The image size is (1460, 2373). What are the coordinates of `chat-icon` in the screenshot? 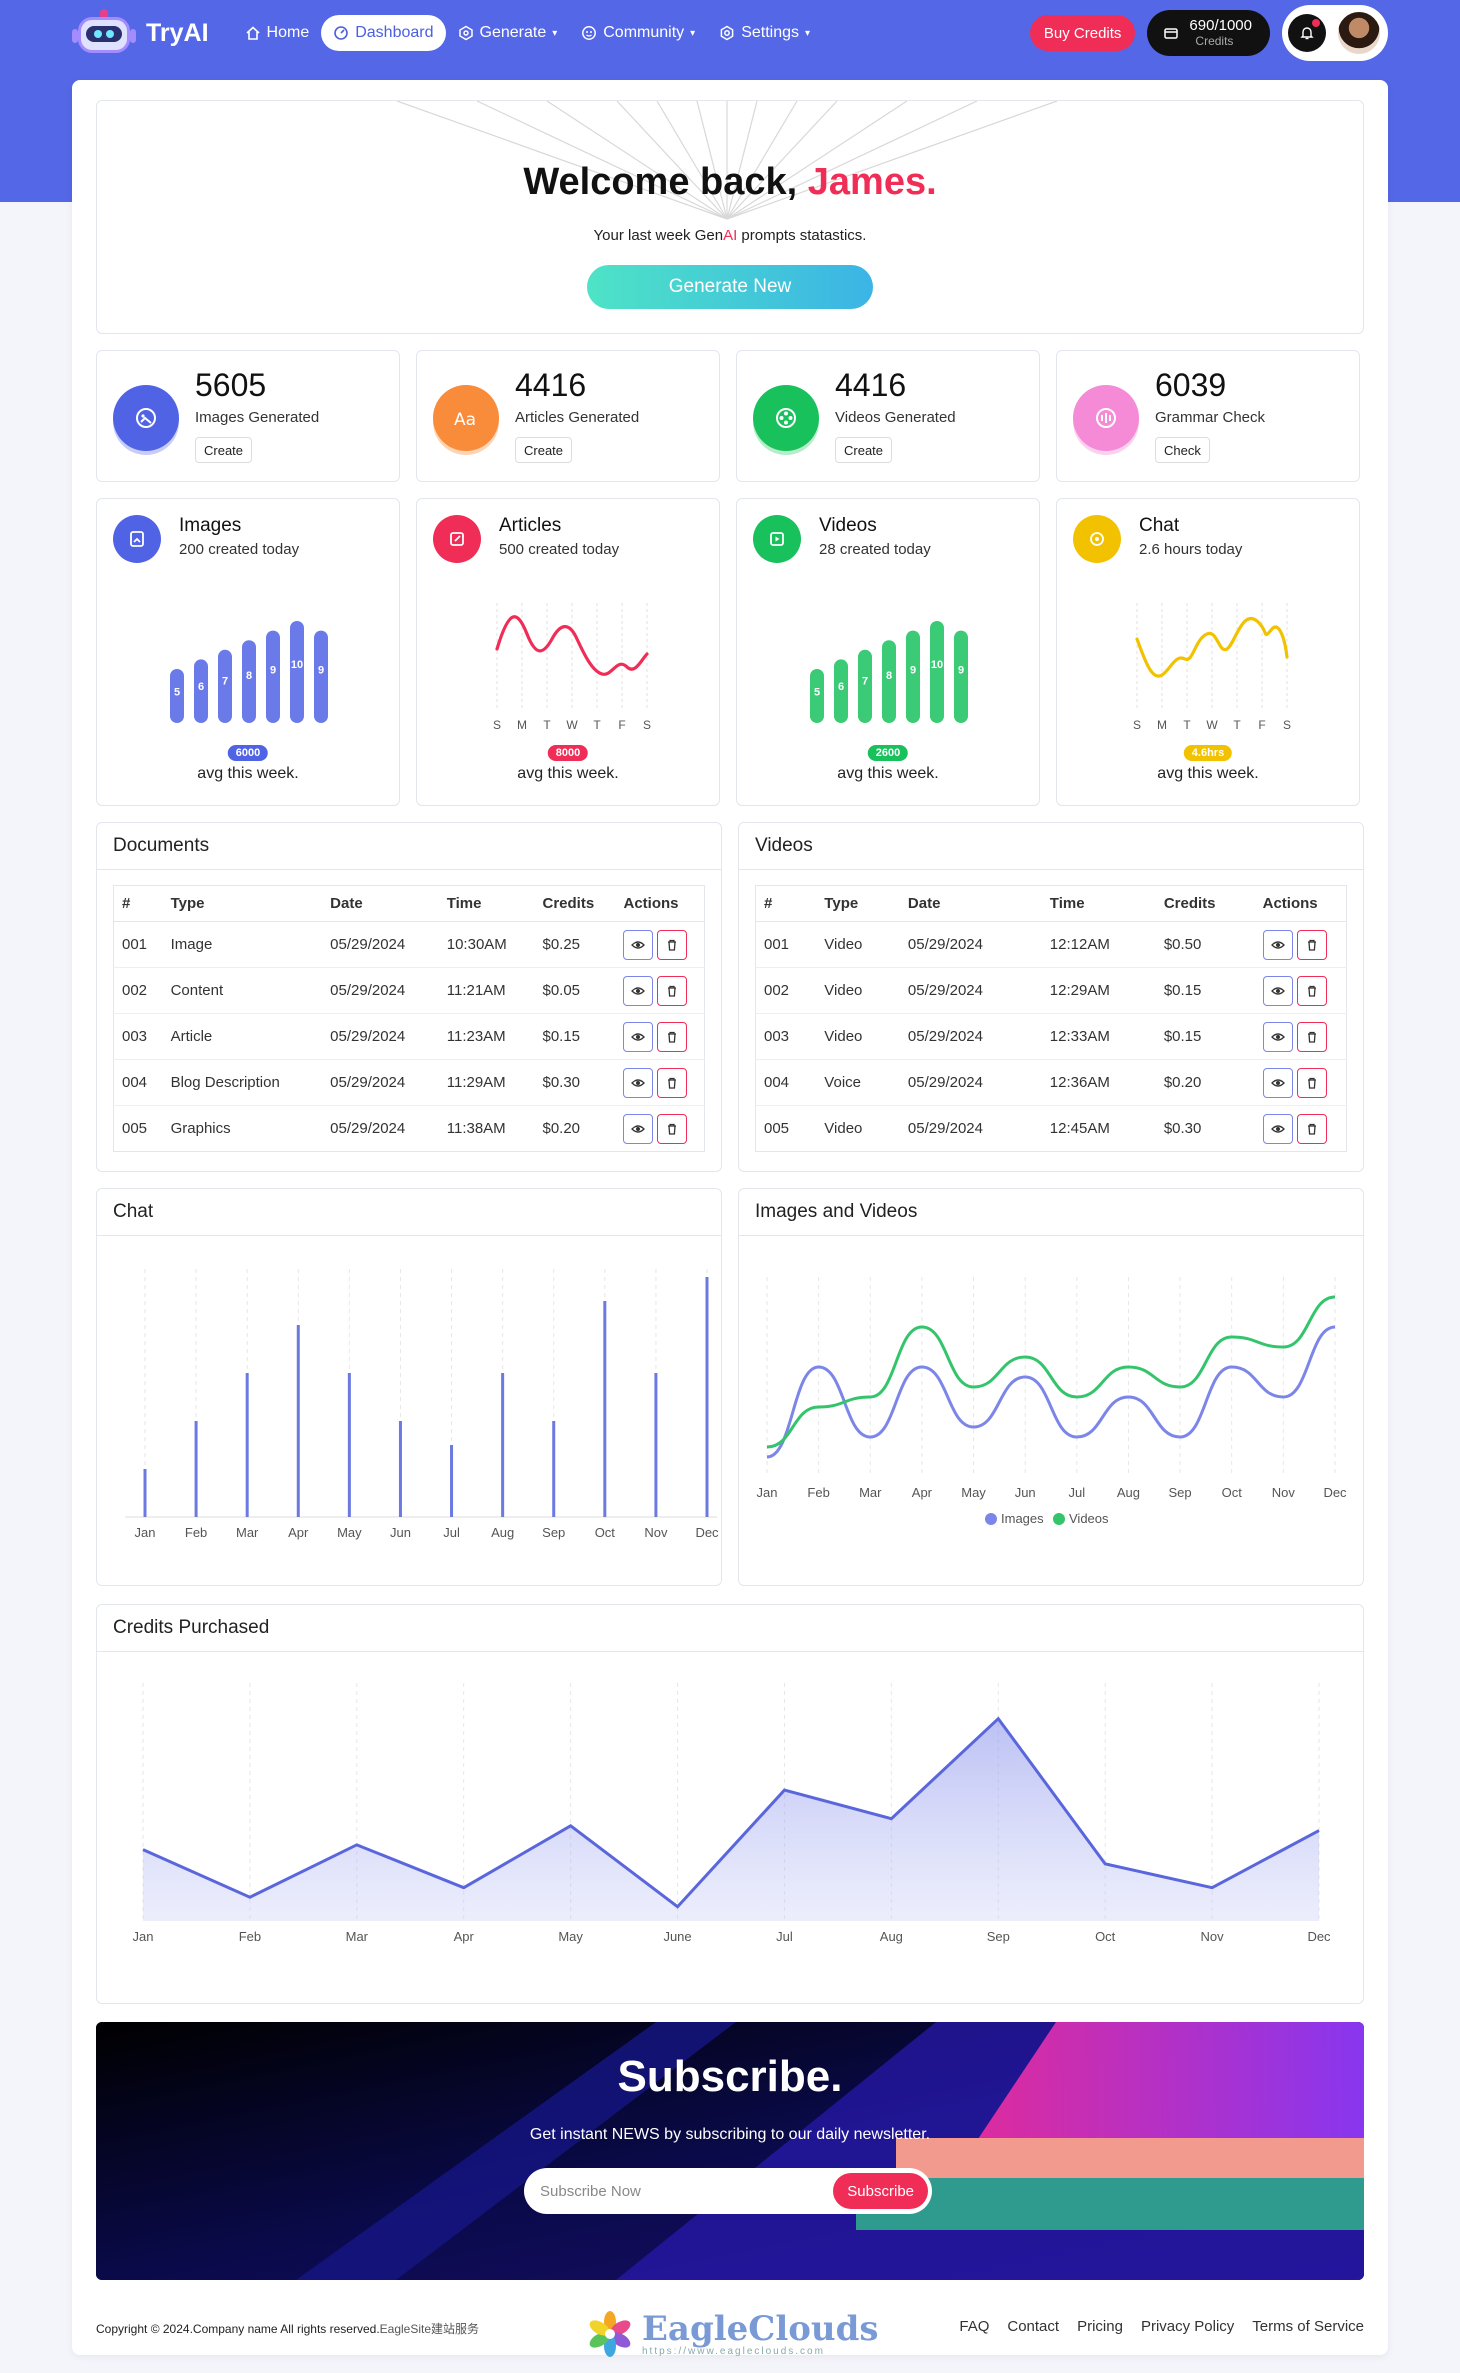 It's located at (1097, 539).